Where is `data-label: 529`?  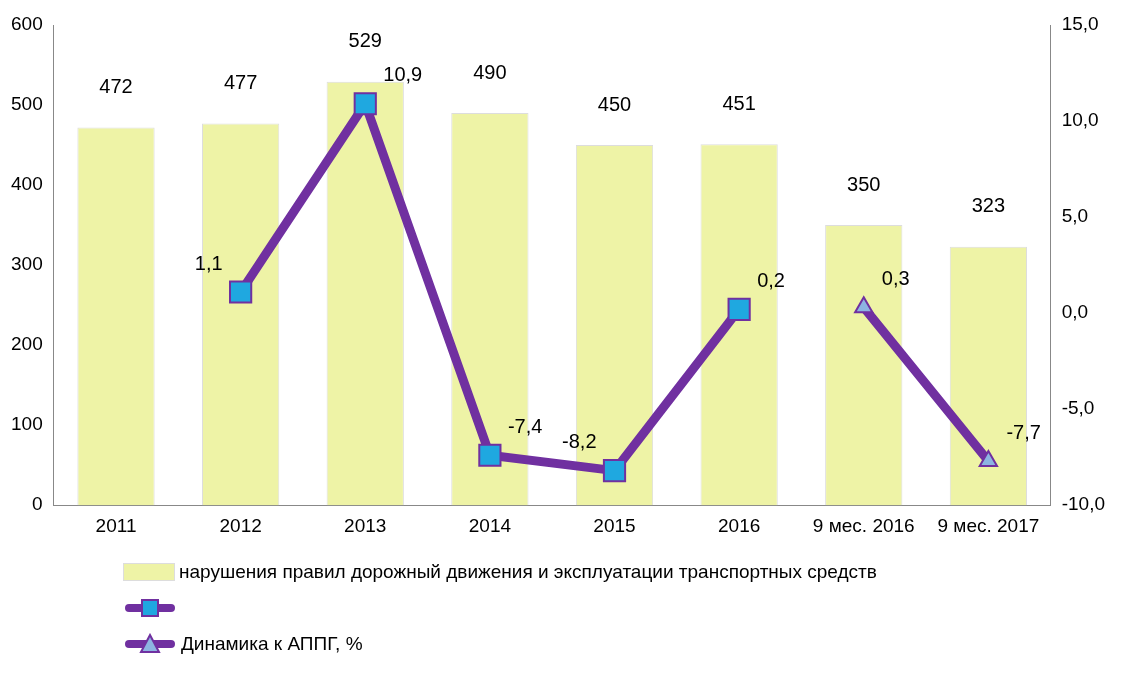
data-label: 529 is located at coordinates (365, 40).